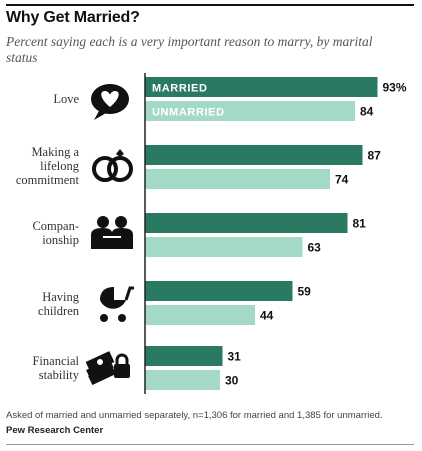  What do you see at coordinates (305, 292) in the screenshot?
I see `value-label: 59` at bounding box center [305, 292].